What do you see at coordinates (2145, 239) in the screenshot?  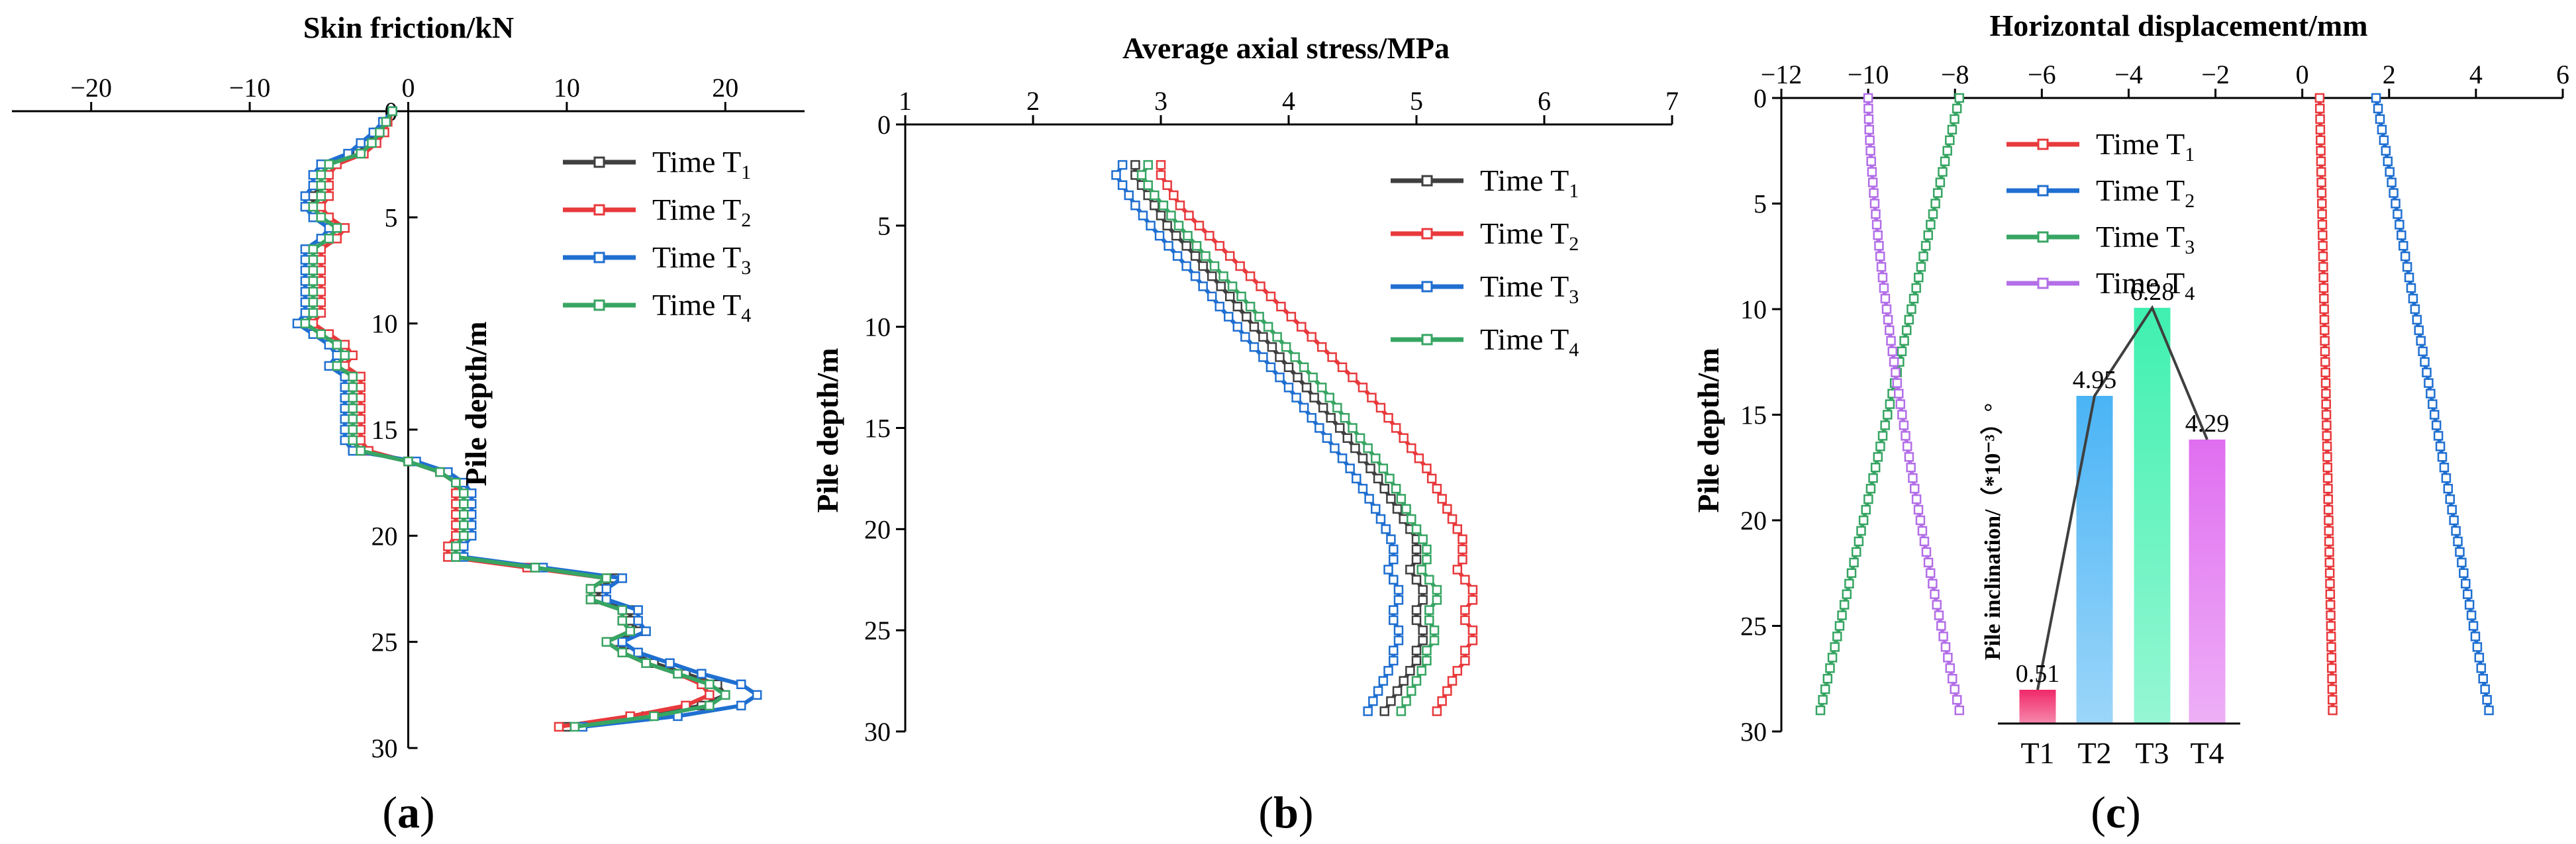 I see `legend-label: Time T3` at bounding box center [2145, 239].